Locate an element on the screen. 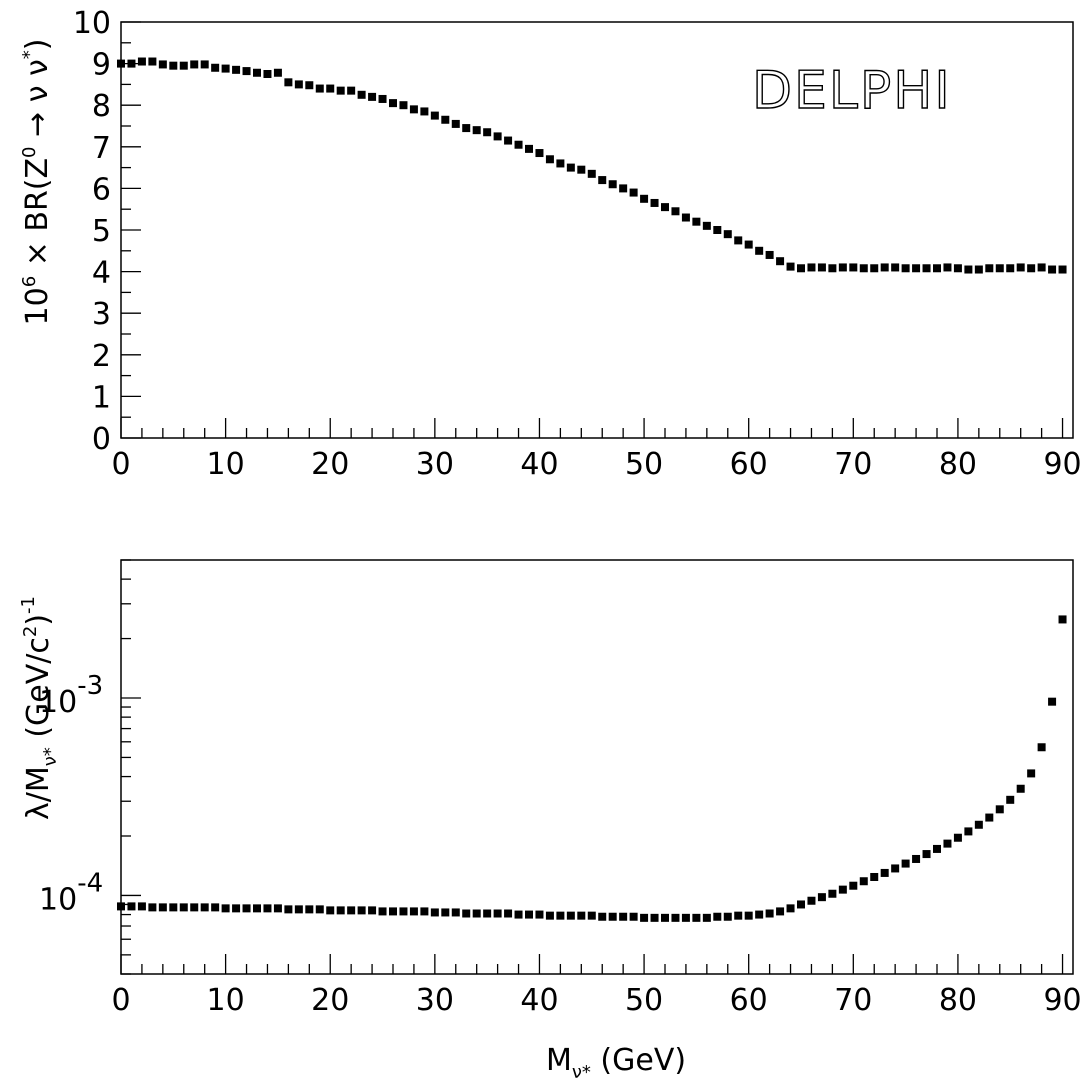 This screenshot has width=1091, height=1086. top-y-tick-label: 7 is located at coordinates (101, 148).